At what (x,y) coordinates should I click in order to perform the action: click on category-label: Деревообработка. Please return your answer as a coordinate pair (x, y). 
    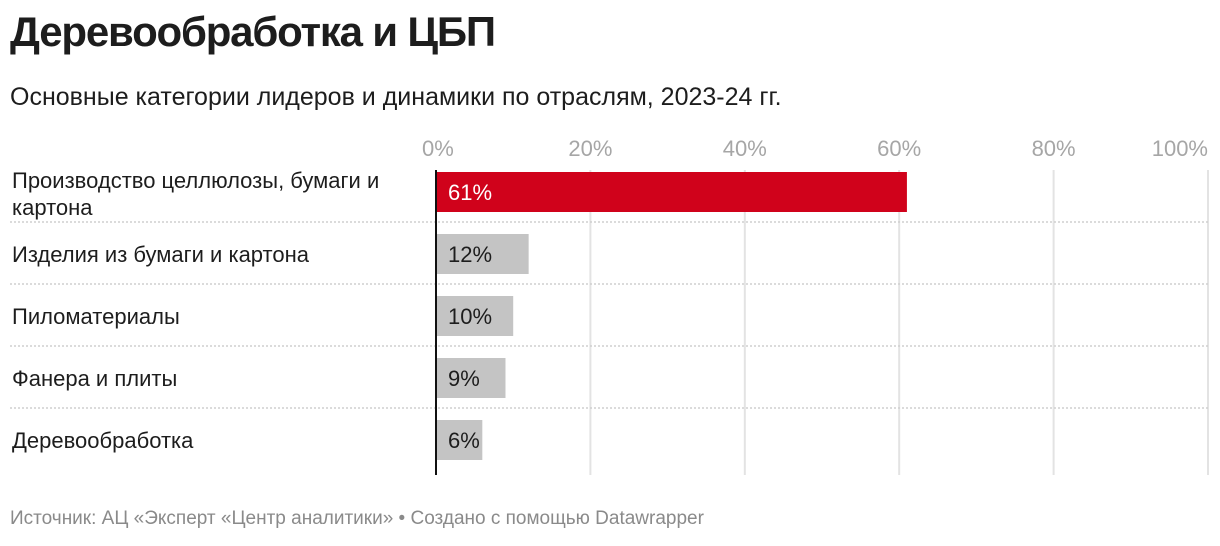
    Looking at the image, I should click on (103, 440).